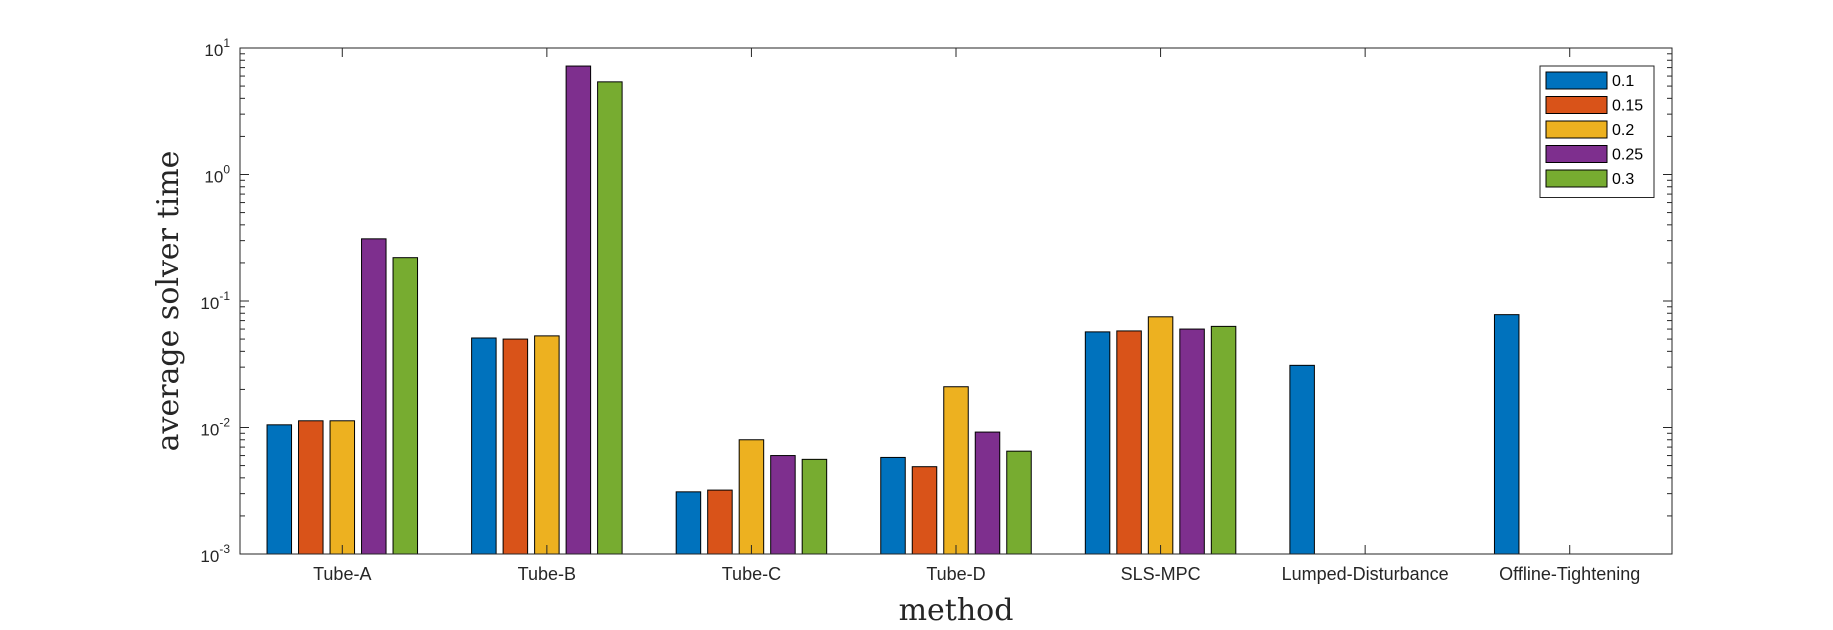 The height and width of the screenshot is (630, 1833). I want to click on y-tick-label: 10¹, so click(217, 48).